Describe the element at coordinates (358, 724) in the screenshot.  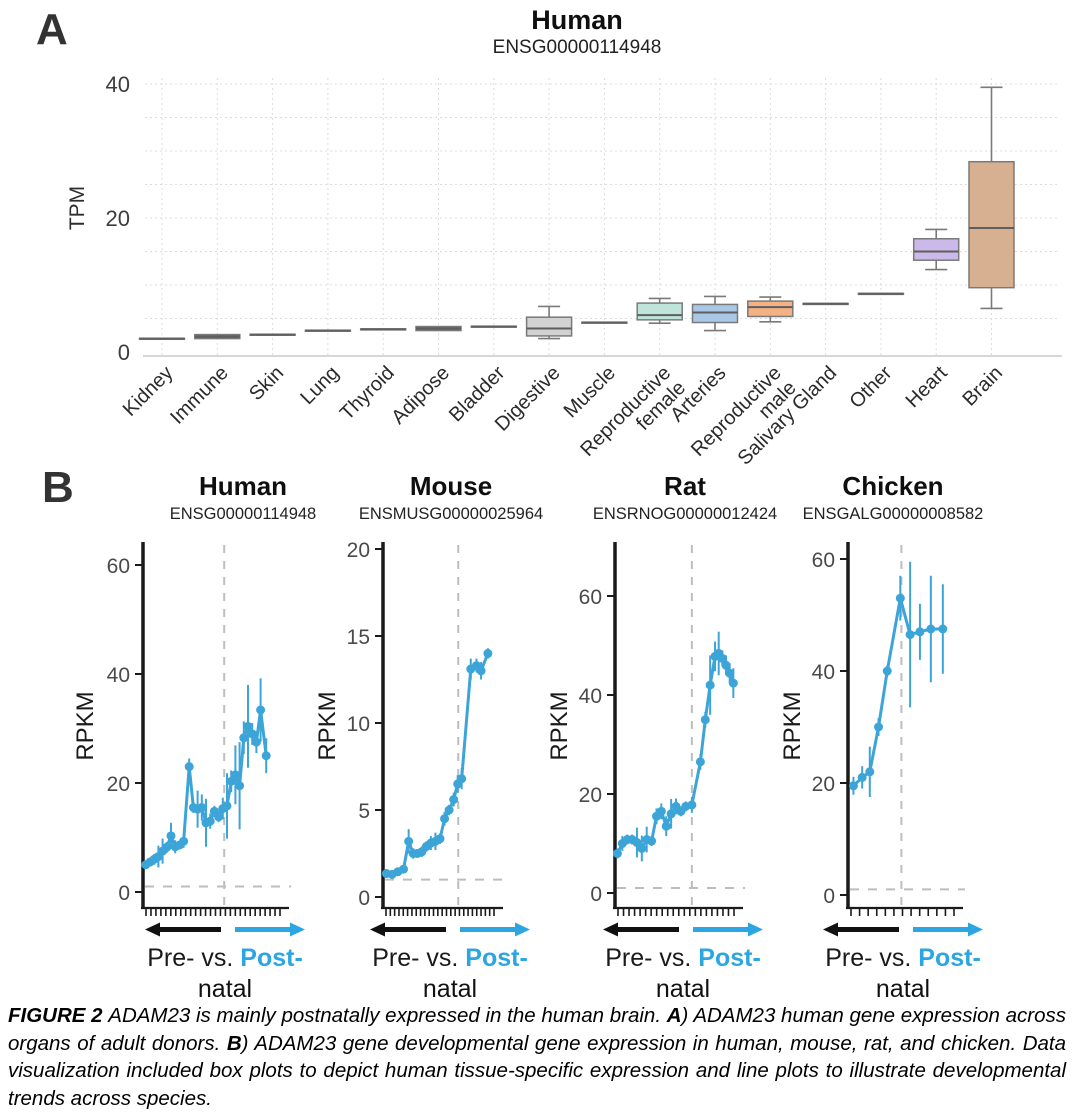
I see `svg-text: 10` at that location.